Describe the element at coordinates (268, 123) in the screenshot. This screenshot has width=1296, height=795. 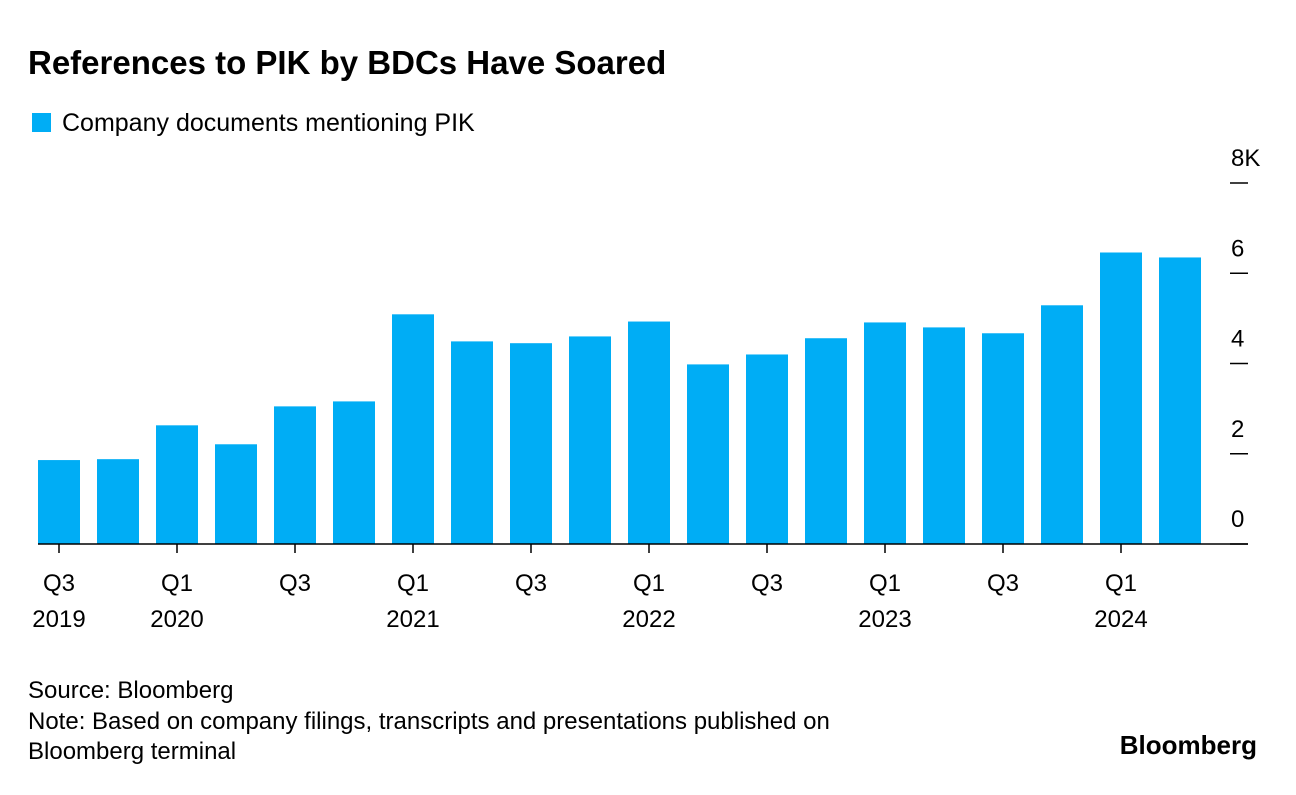
I see `legend-label: Company documents mentioning PIK` at that location.